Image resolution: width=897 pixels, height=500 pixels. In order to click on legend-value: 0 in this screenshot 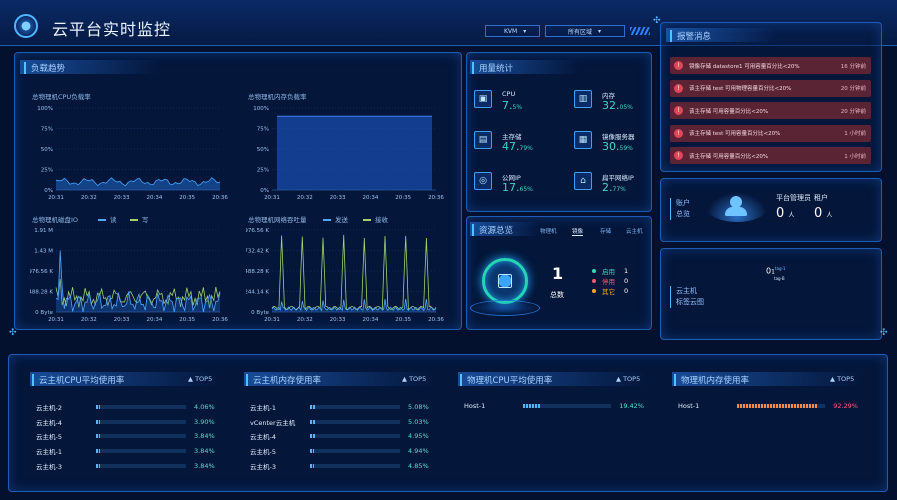, I will do `click(626, 291)`.